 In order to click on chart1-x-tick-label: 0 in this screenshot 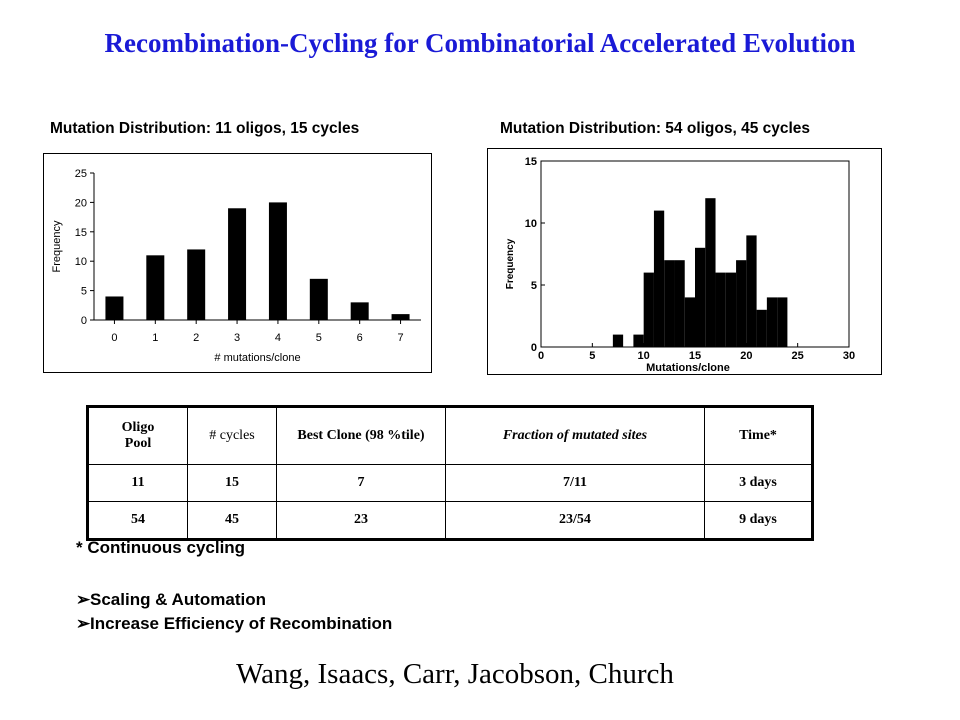, I will do `click(114, 338)`.